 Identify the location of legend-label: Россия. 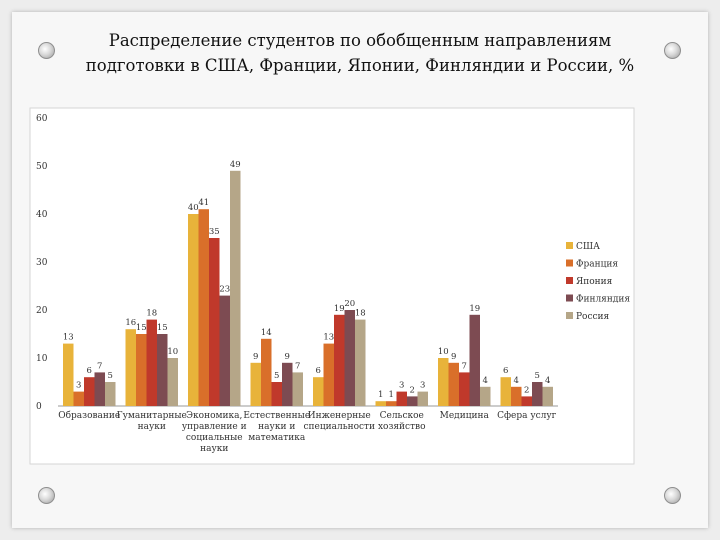
(593, 317).